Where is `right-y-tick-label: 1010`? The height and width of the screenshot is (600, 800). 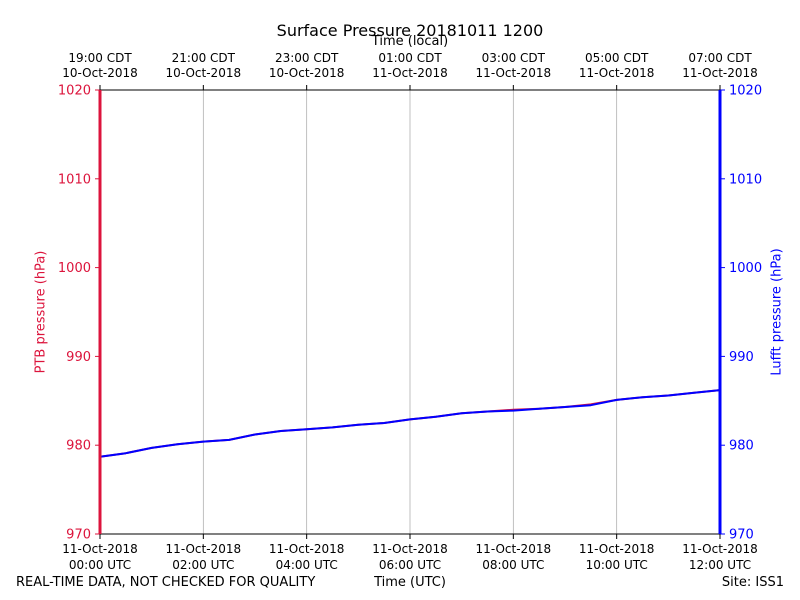
right-y-tick-label: 1010 is located at coordinates (745, 179).